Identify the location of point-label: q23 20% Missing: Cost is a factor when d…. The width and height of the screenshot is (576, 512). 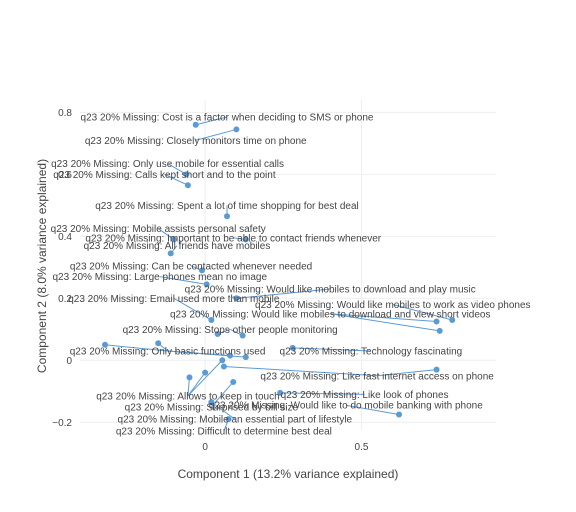
(227, 118).